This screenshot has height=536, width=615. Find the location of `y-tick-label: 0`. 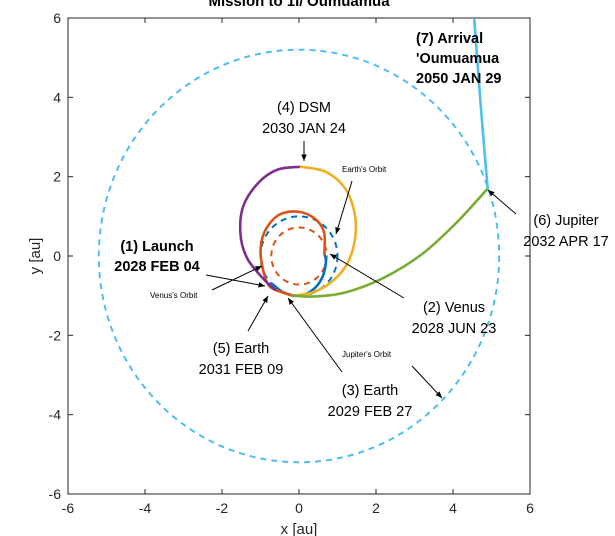

y-tick-label: 0 is located at coordinates (57, 256).